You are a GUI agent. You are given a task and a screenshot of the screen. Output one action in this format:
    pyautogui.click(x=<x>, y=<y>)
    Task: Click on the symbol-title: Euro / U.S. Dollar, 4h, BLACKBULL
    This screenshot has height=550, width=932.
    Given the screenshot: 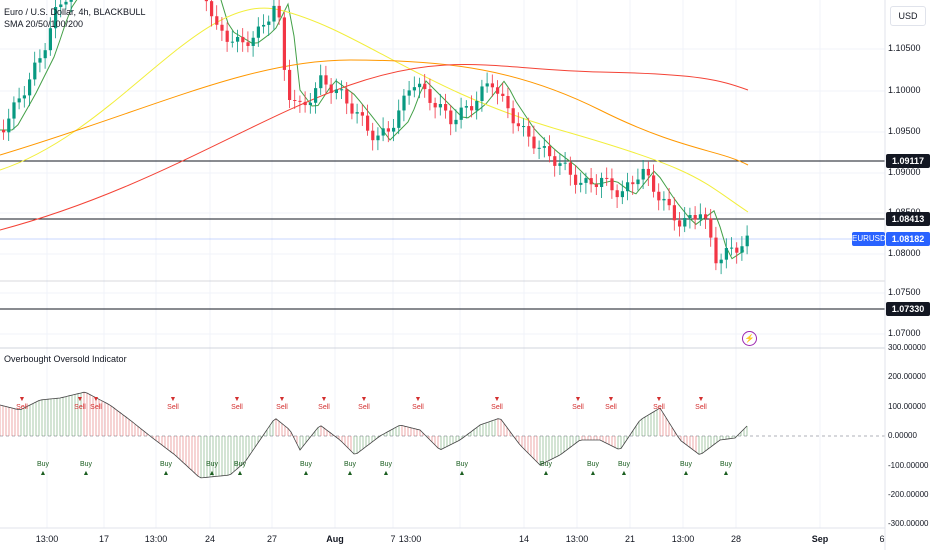 What is the action you would take?
    pyautogui.click(x=75, y=12)
    